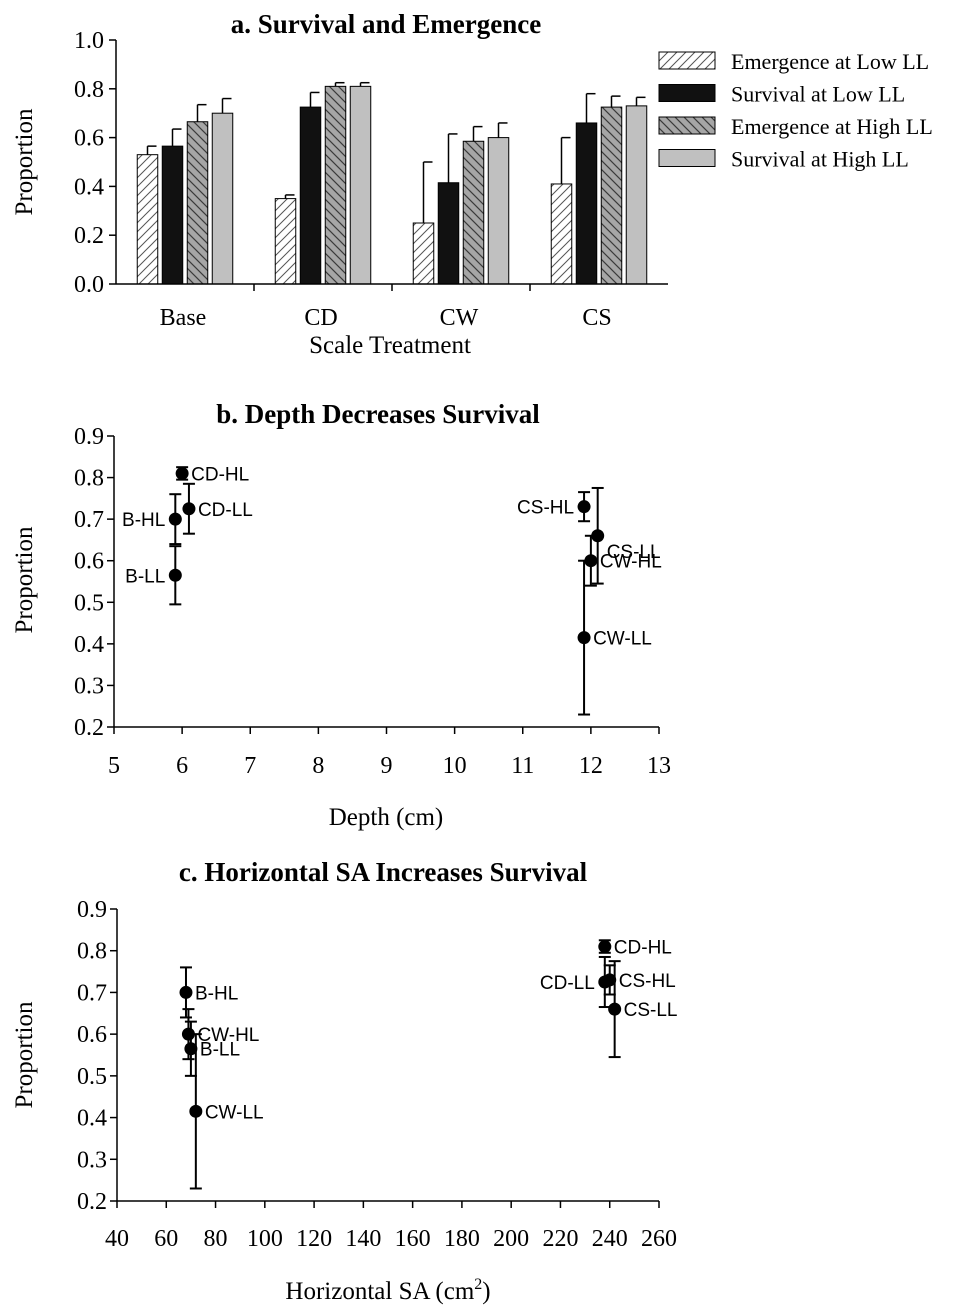 Image resolution: width=968 pixels, height=1307 pixels. I want to click on chart-b-ylabel: Proportion, so click(24, 579).